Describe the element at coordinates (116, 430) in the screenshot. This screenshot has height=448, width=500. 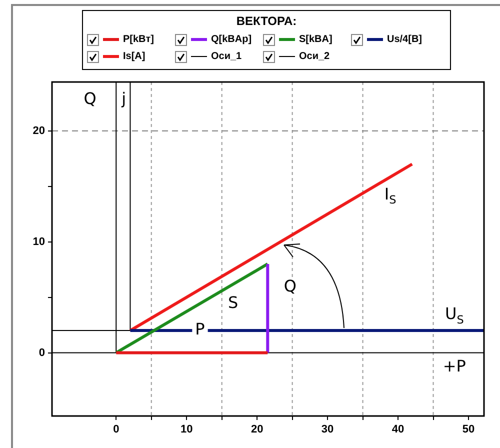
I see `x-tick-label: 0` at that location.